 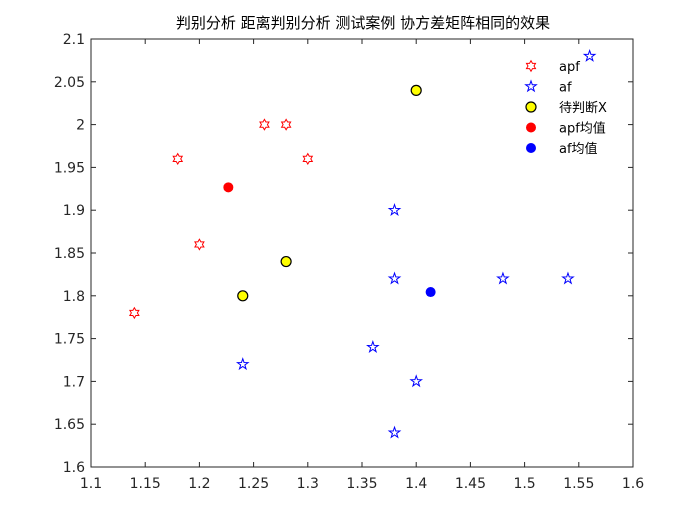 I want to click on x-tick-label: 1.45, so click(x=470, y=484).